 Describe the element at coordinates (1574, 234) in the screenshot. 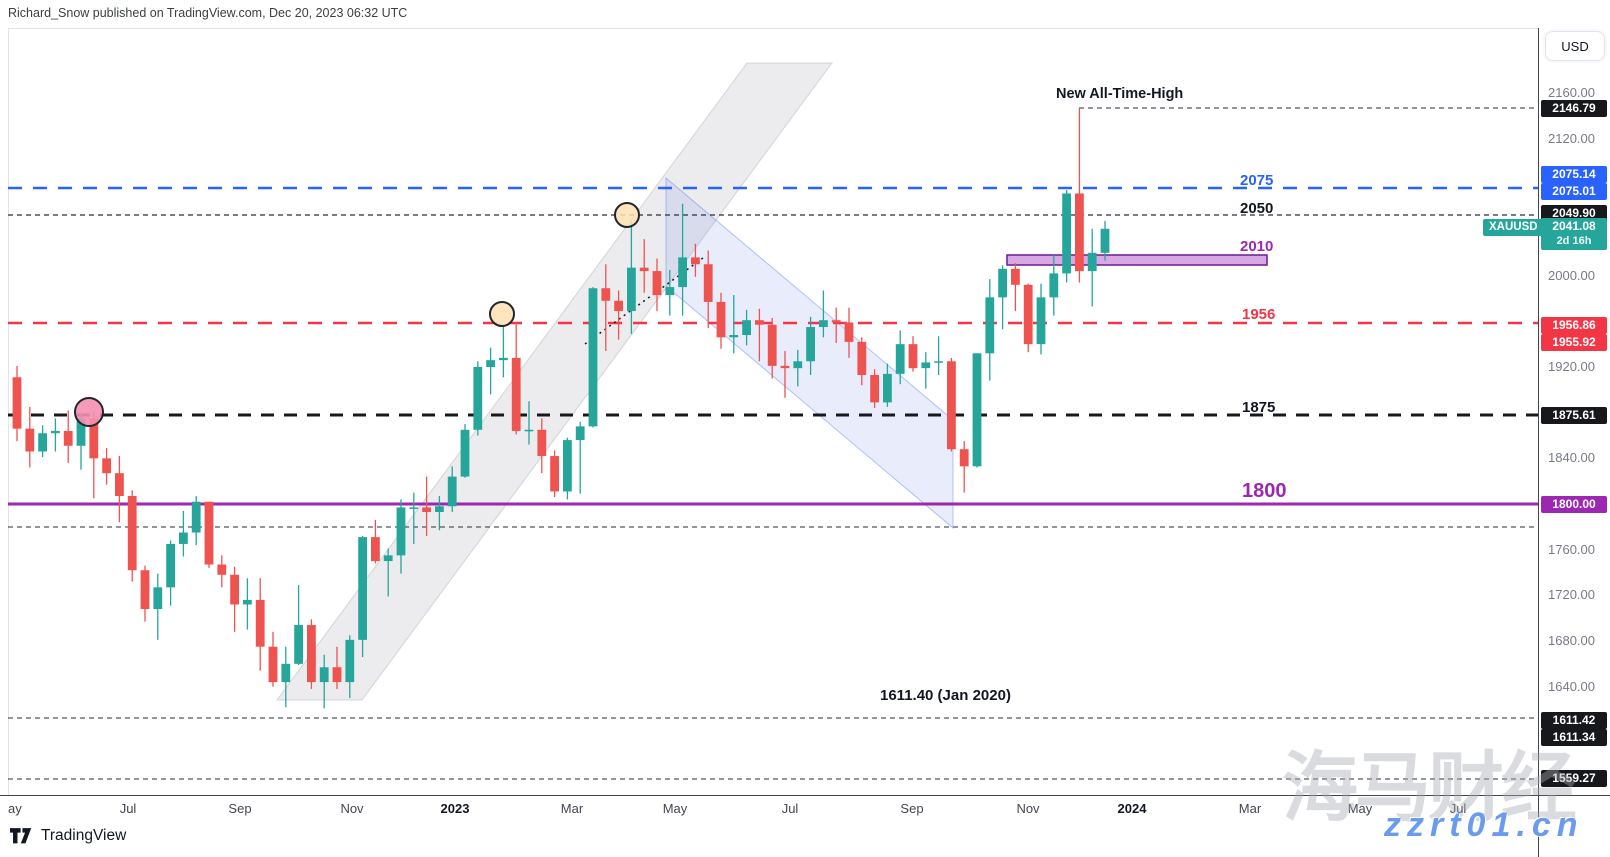

I see `current-price-badge: 2041.08 2d 16h` at that location.